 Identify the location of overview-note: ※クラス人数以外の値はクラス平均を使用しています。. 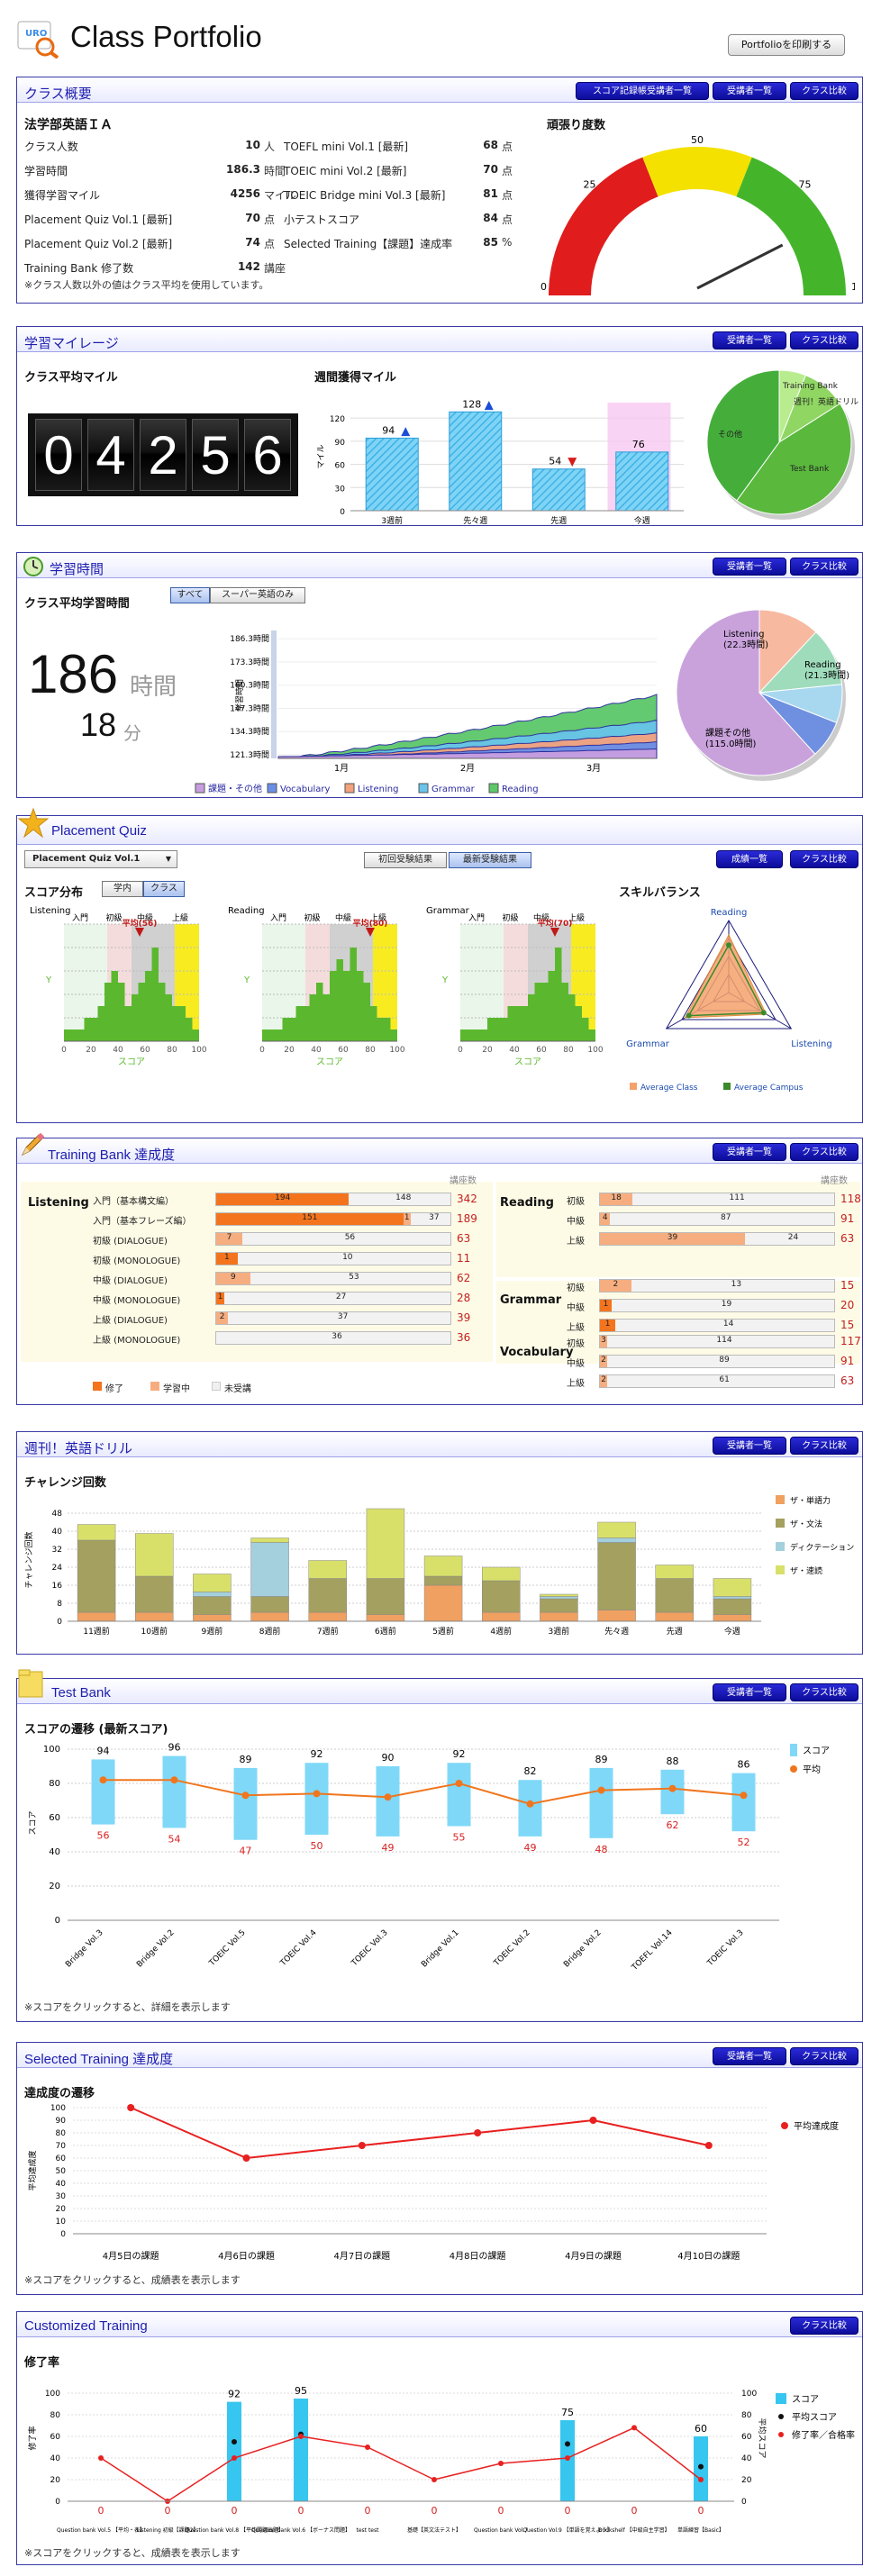
(146, 285).